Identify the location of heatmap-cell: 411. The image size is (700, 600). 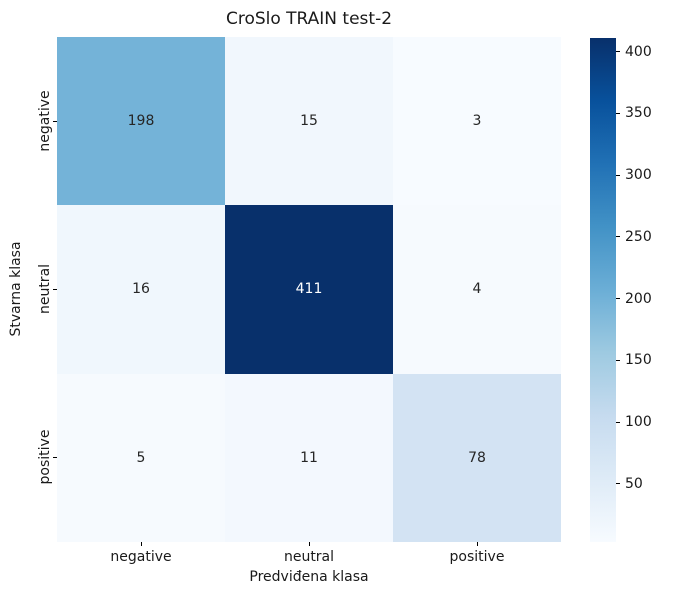
(309, 289).